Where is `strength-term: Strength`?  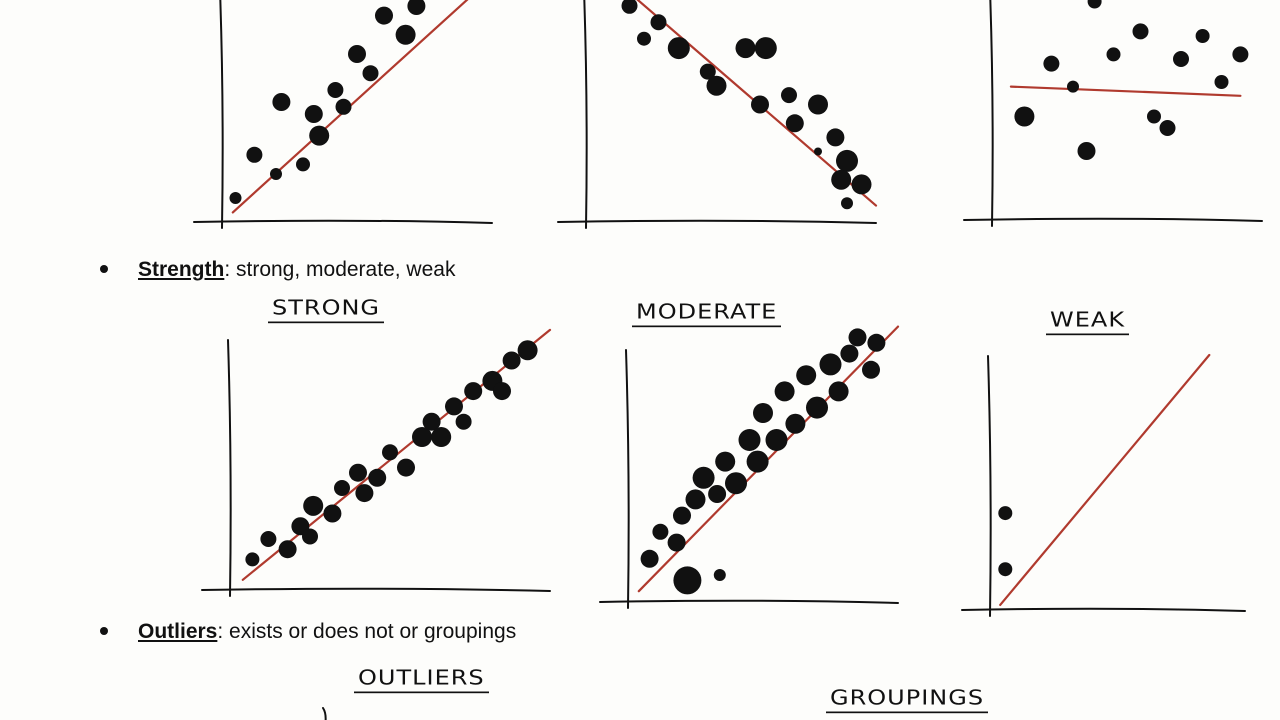 strength-term: Strength is located at coordinates (181, 269).